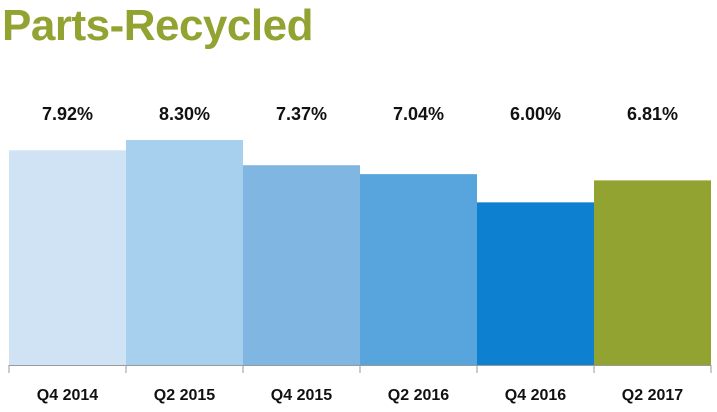 This screenshot has width=717, height=412. I want to click on x-tick-label: Q4 2016, so click(535, 395).